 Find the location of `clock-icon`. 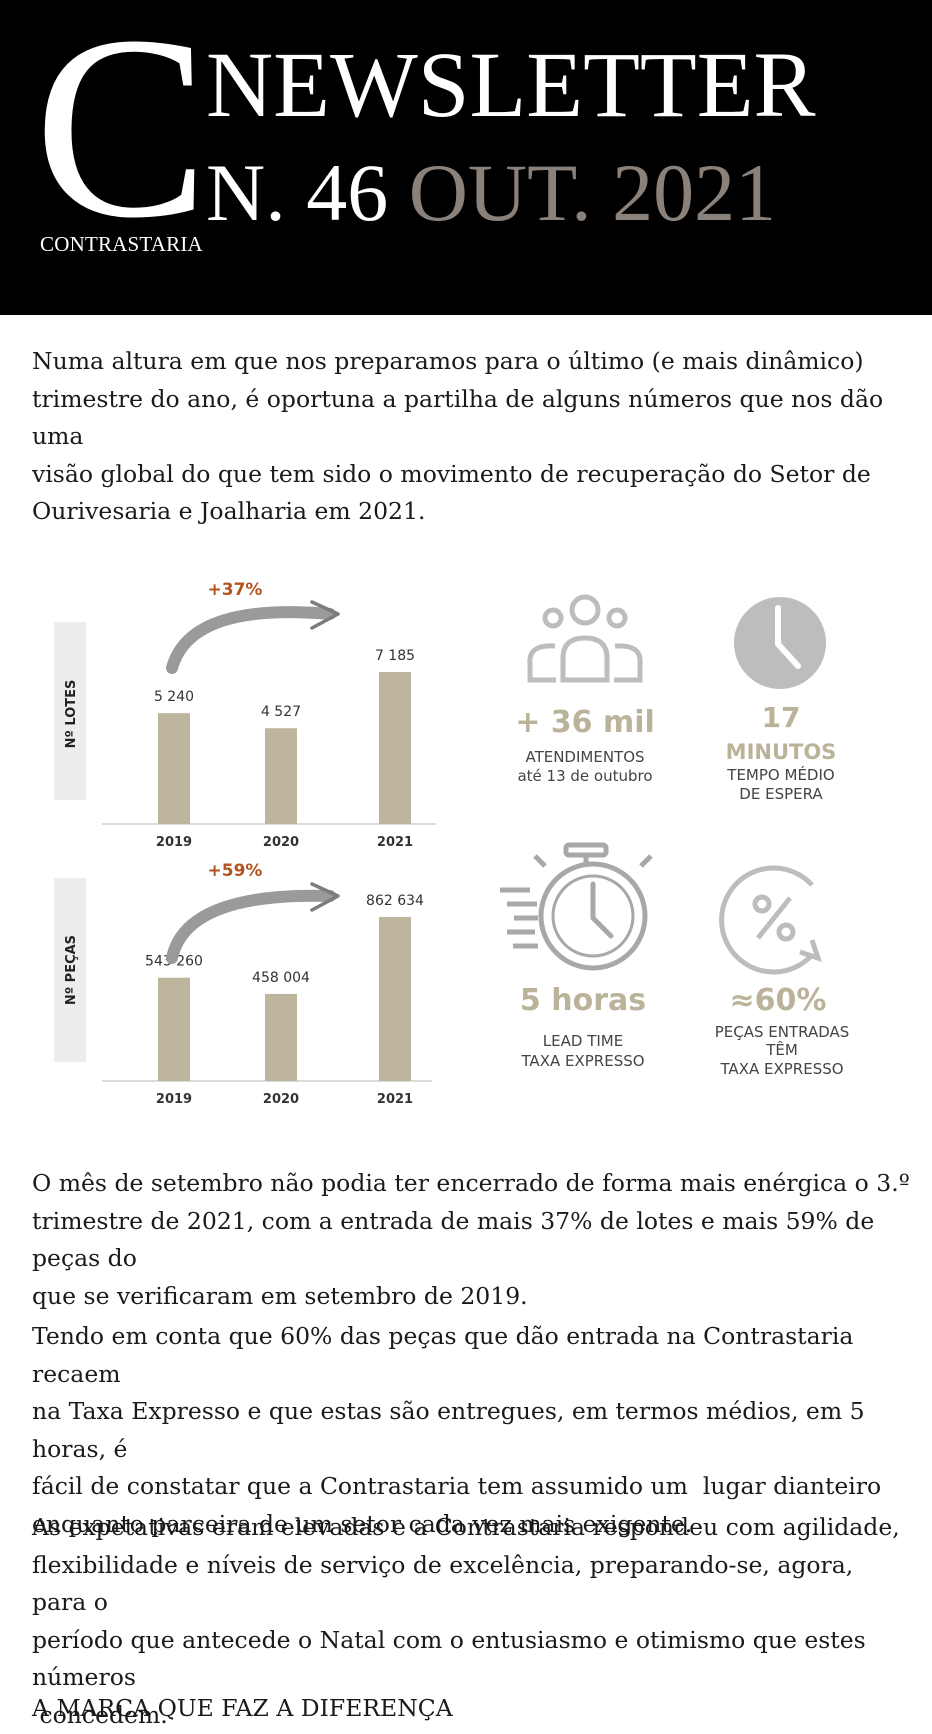

clock-icon is located at coordinates (780, 643).